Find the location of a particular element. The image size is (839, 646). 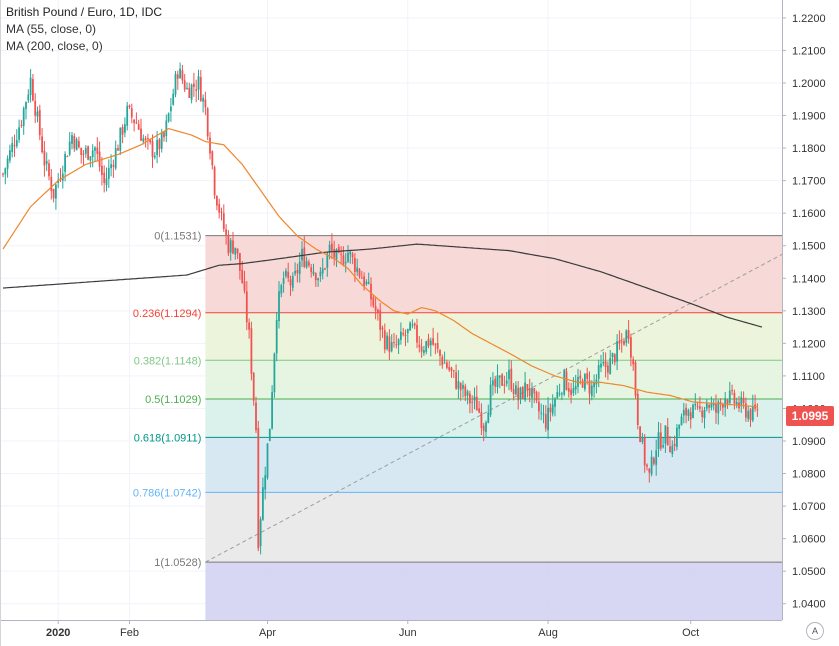

y-tick-label: 1.1500 is located at coordinates (809, 247).